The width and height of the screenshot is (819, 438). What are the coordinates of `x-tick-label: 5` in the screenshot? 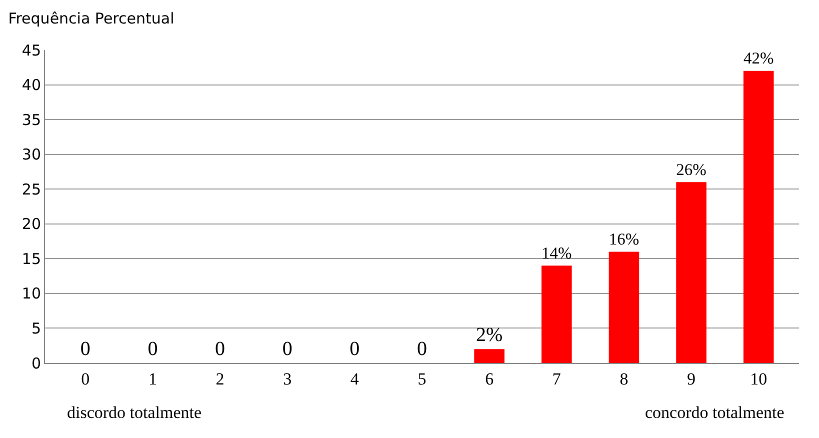 It's located at (422, 378).